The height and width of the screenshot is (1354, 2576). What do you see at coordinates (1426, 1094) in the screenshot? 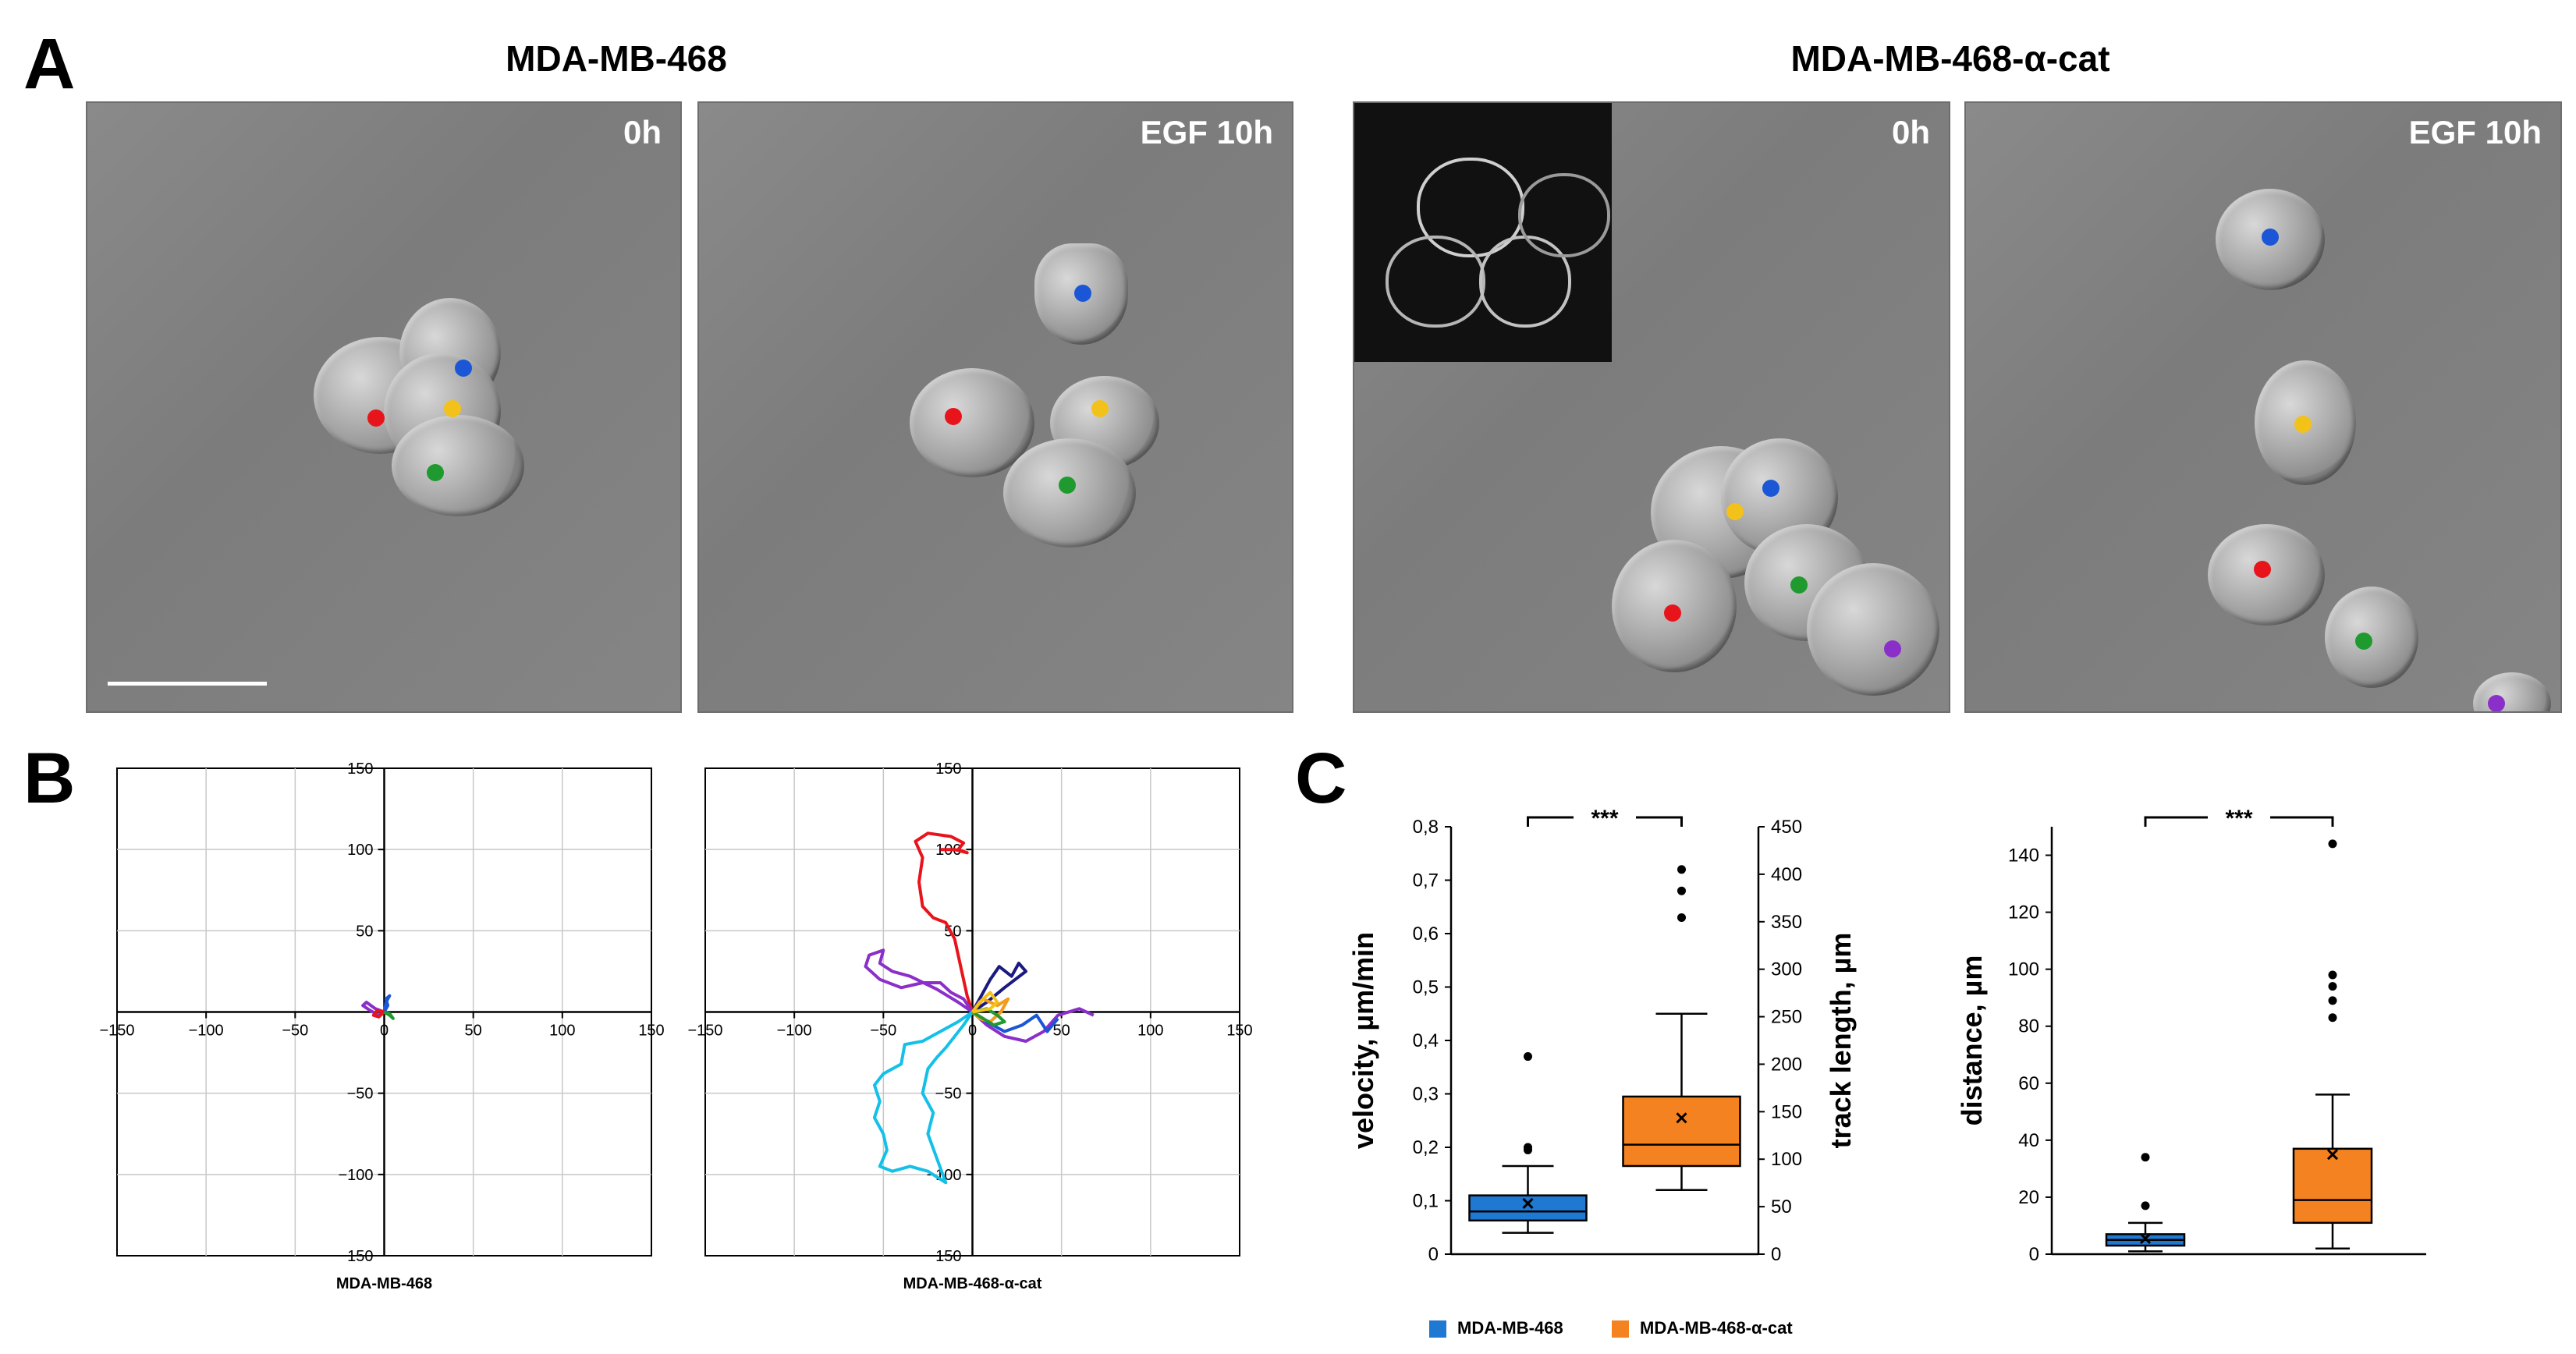
I see `y-tick-label: 0,3` at bounding box center [1426, 1094].